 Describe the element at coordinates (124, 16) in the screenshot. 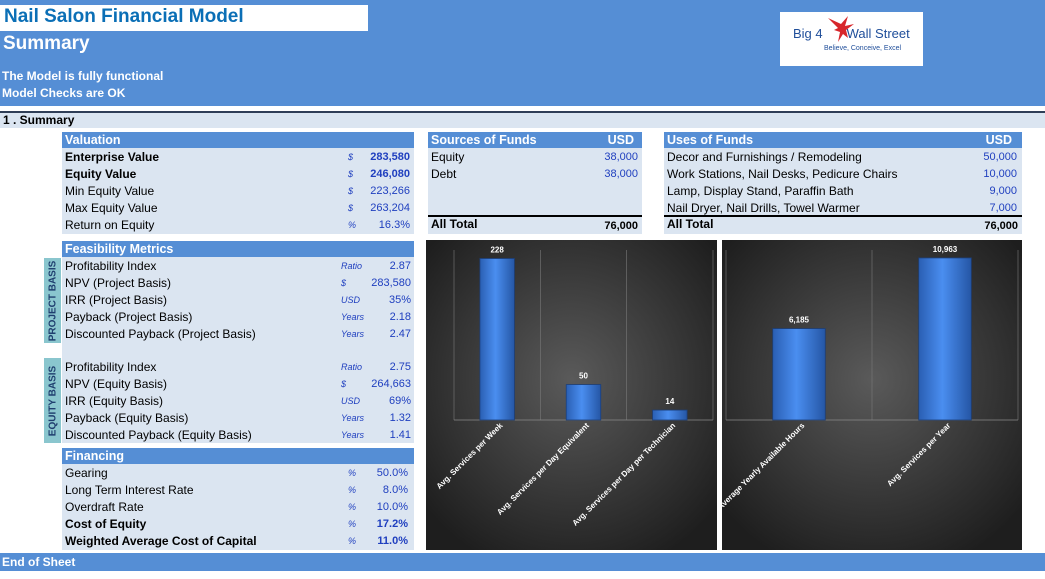

I see `page-title: Nail Salon Financial Model` at that location.